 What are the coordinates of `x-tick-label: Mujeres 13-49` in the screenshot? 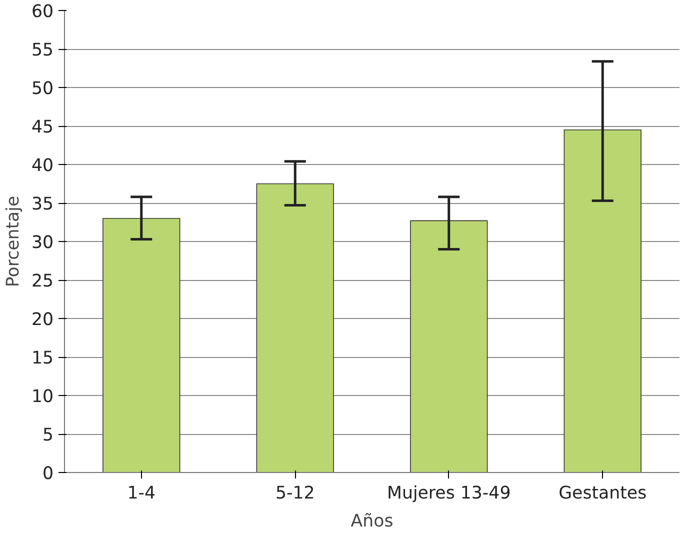 It's located at (449, 494).